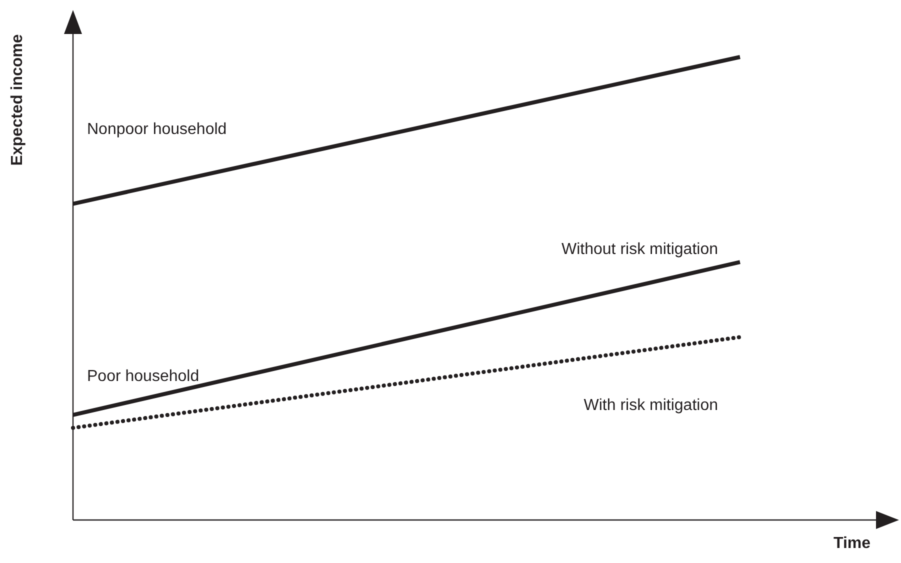 This screenshot has height=563, width=901. Describe the element at coordinates (651, 405) in the screenshot. I see `text: With risk mitigation` at that location.